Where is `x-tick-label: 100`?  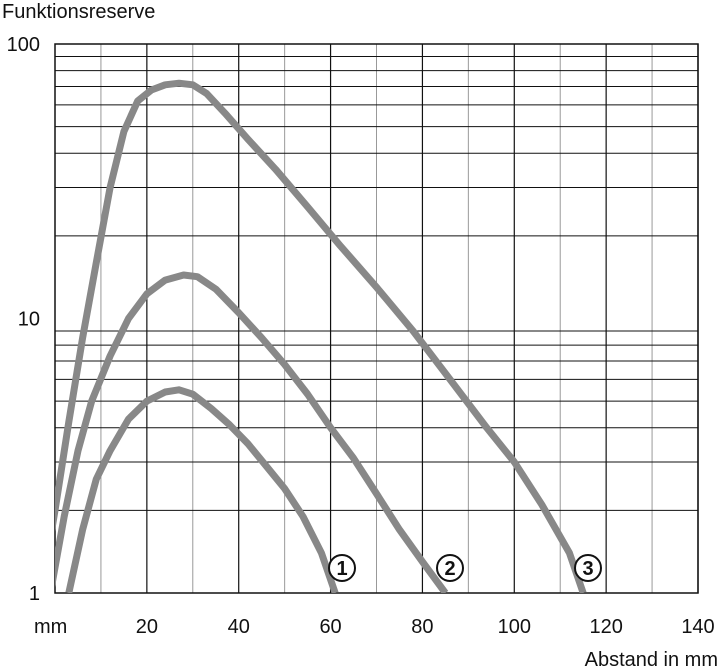
x-tick-label: 100 is located at coordinates (514, 627).